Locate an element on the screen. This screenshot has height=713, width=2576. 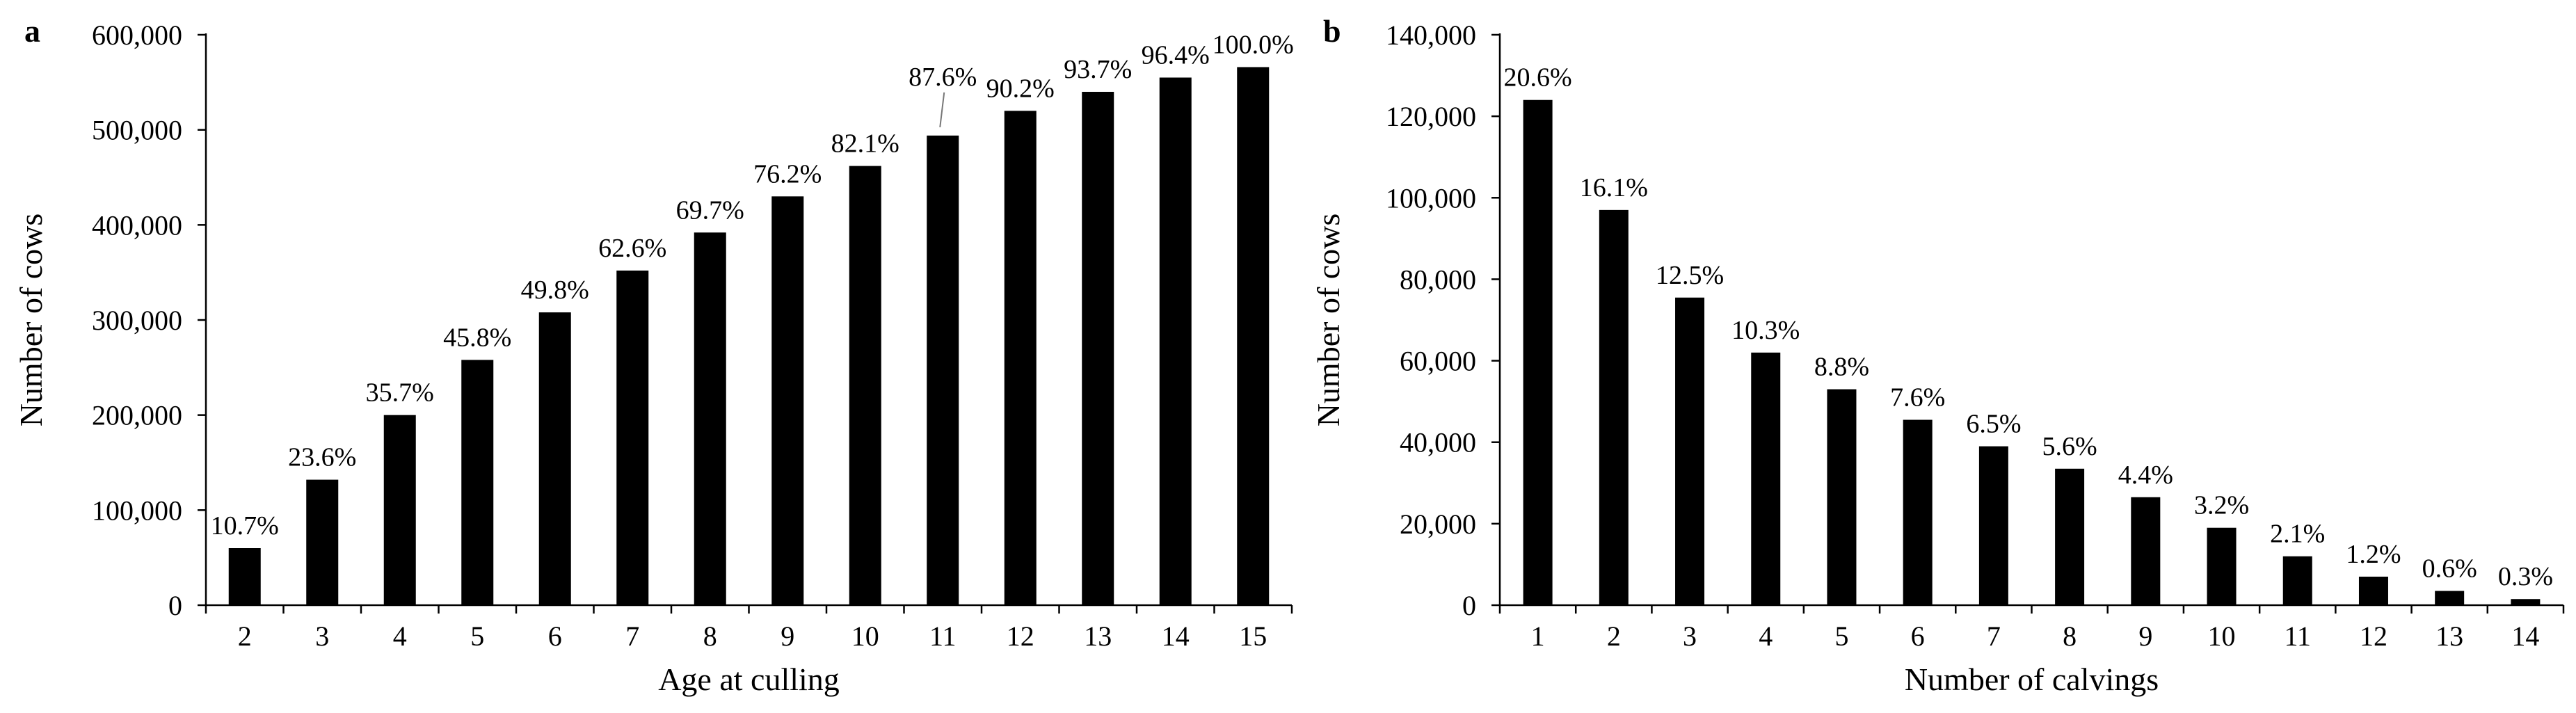
y-tick-label: 80,000 is located at coordinates (1438, 279).